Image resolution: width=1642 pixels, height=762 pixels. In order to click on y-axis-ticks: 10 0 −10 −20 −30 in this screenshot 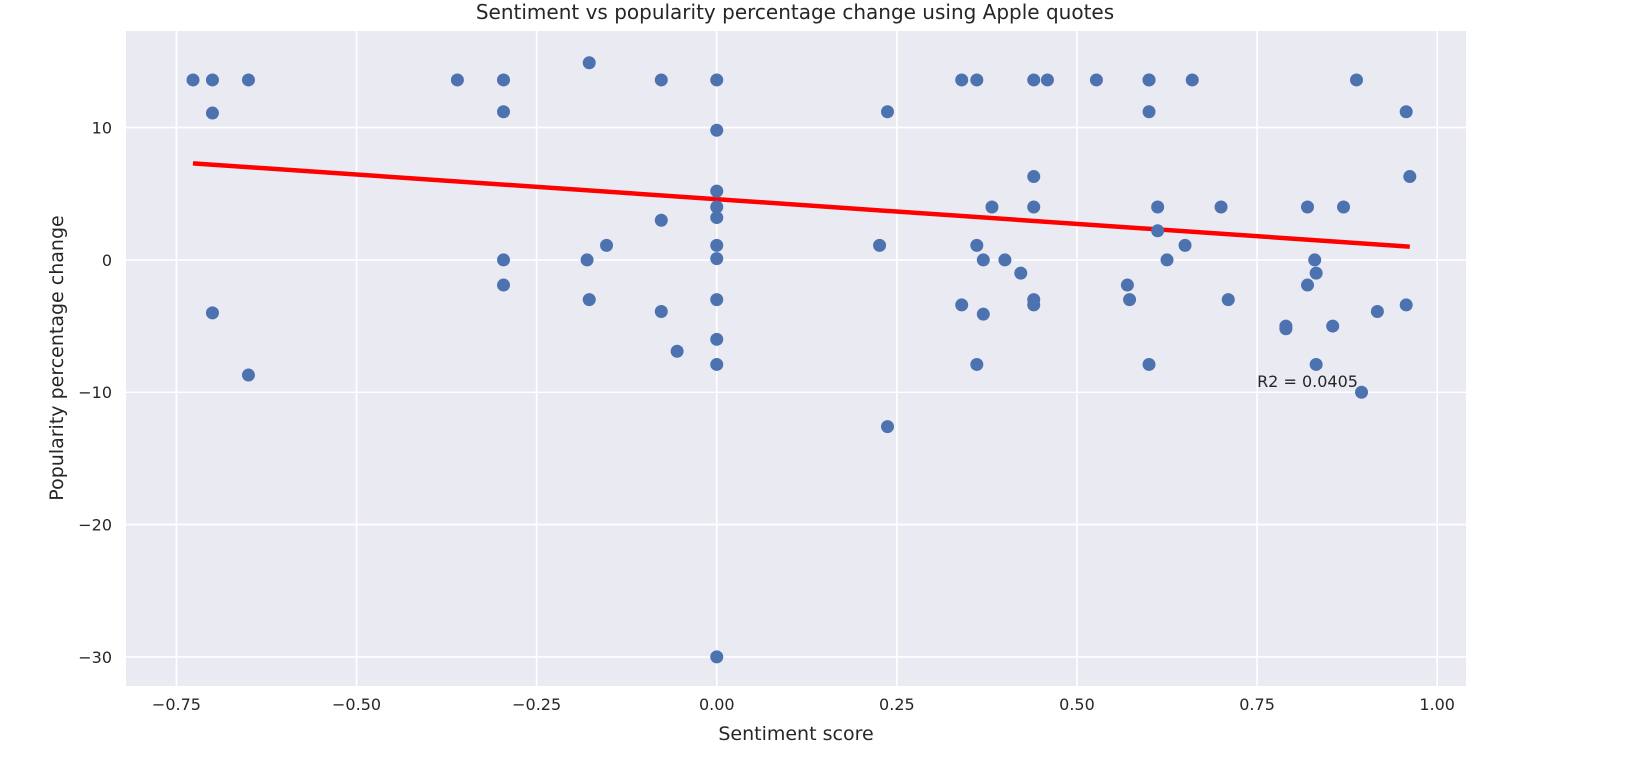, I will do `click(95, 393)`.